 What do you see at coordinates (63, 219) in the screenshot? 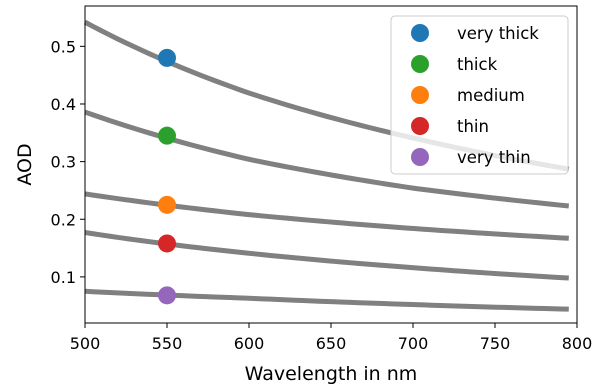
I see `y-tick-label: 0.2` at bounding box center [63, 219].